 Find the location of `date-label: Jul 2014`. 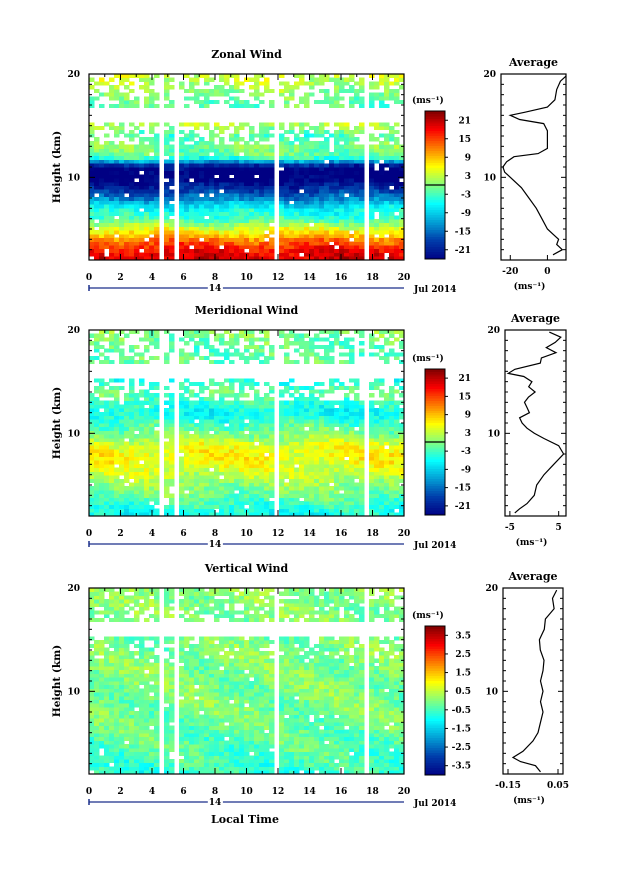

date-label: Jul 2014 is located at coordinates (434, 290).